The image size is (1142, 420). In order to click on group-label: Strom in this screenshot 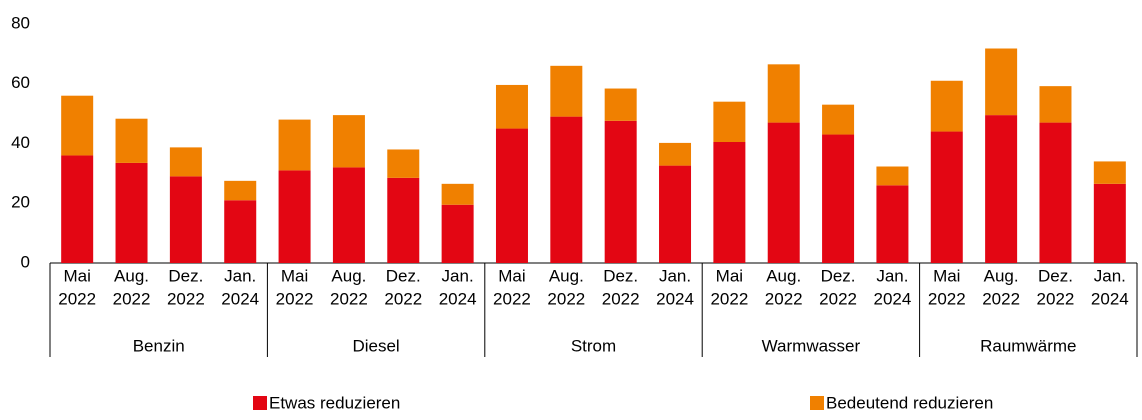, I will do `click(593, 345)`.